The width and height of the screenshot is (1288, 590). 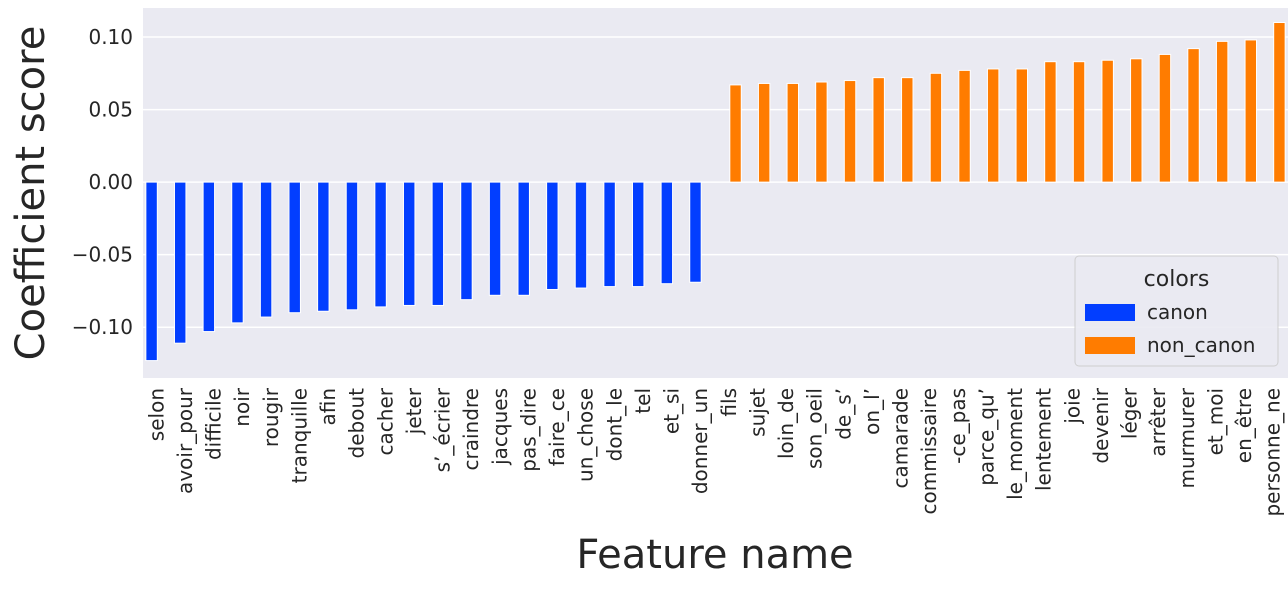 I want to click on x-tick-label: joie, so click(x=1072, y=406).